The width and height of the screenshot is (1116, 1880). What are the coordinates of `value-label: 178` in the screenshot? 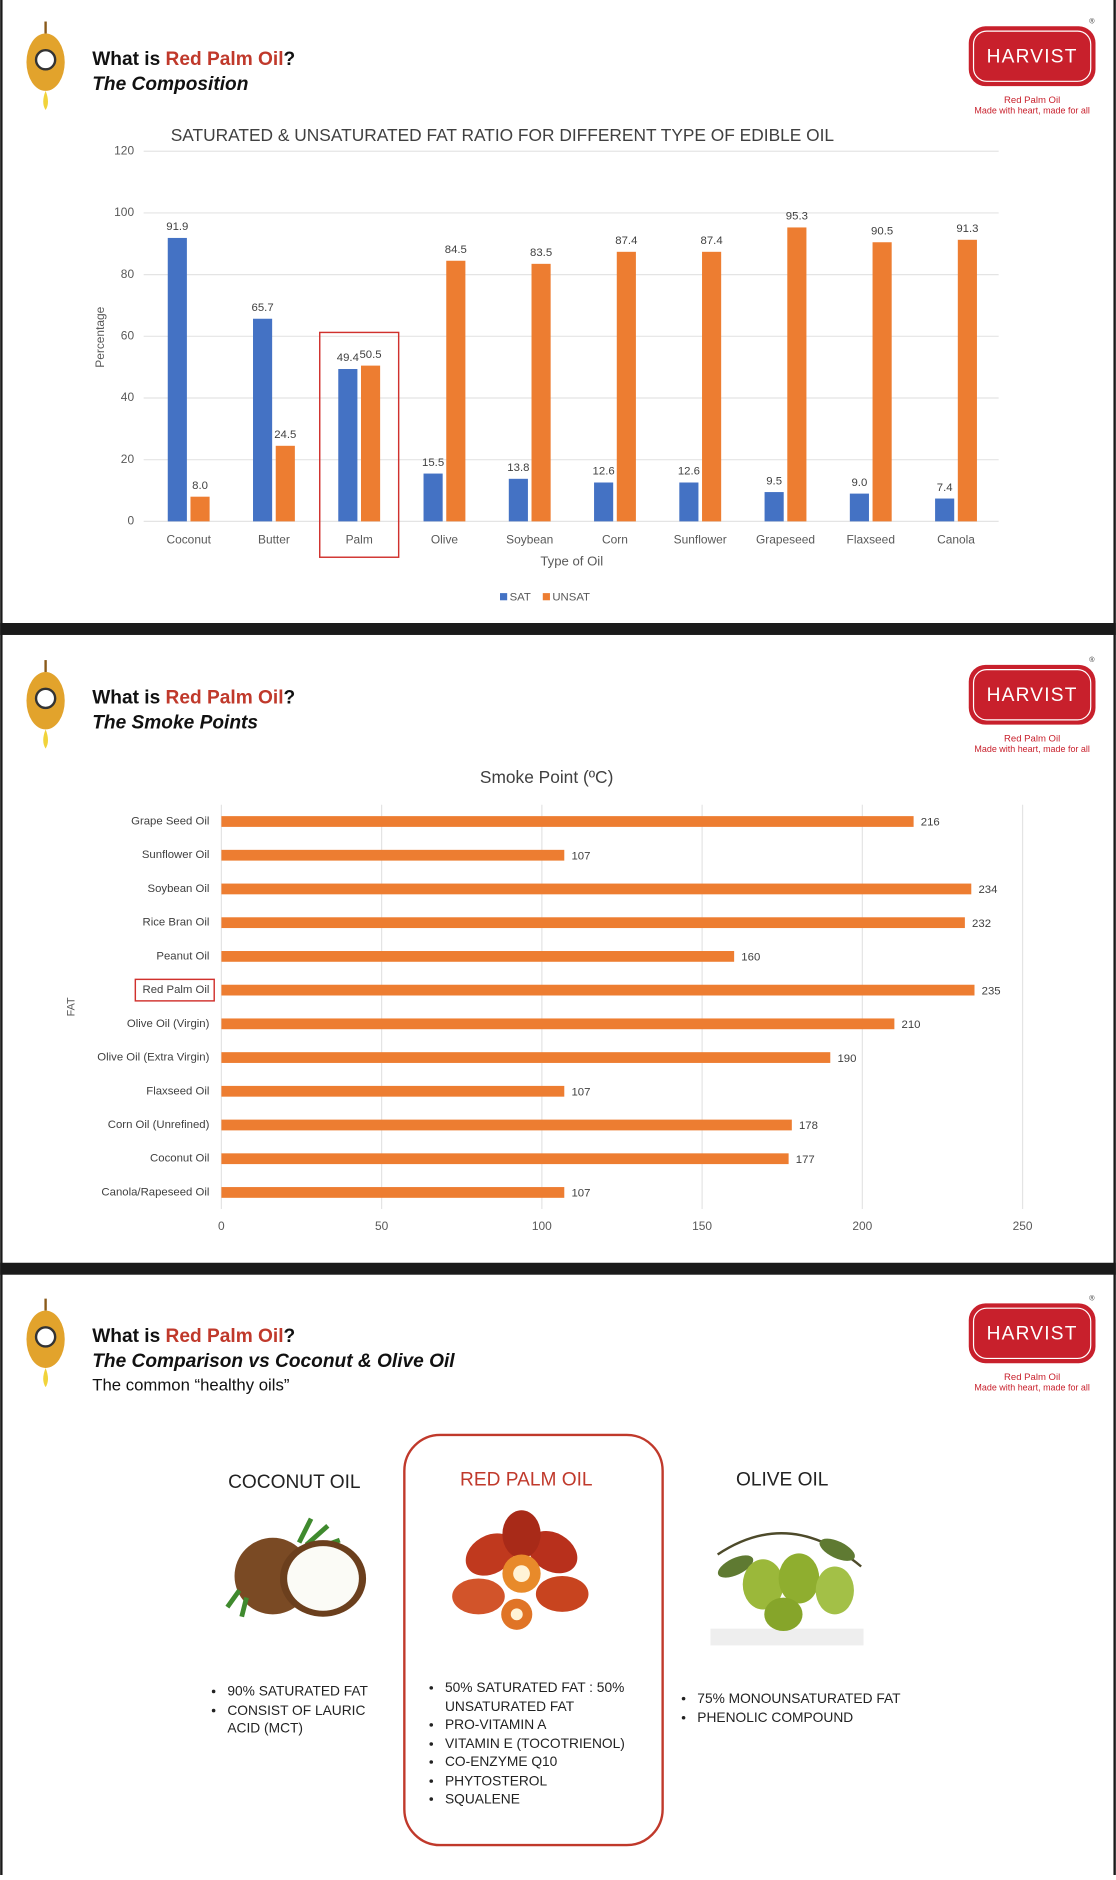 It's located at (808, 1126).